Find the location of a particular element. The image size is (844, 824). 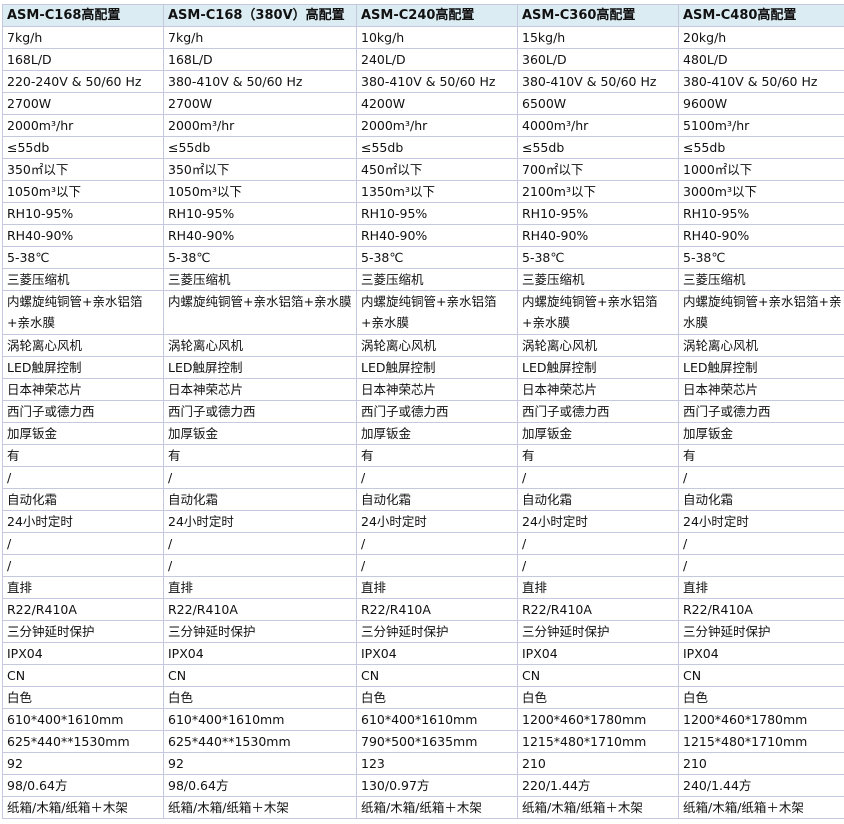

table-cell: 4000m³/hr is located at coordinates (598, 125).